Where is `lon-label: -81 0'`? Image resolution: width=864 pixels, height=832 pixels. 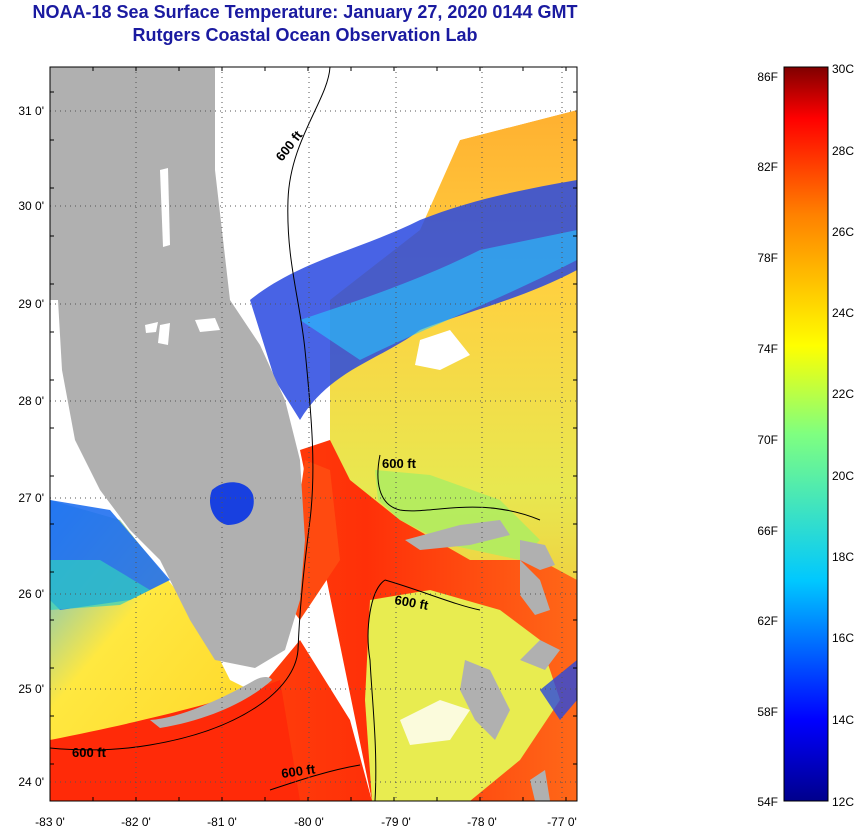 lon-label: -81 0' is located at coordinates (222, 822).